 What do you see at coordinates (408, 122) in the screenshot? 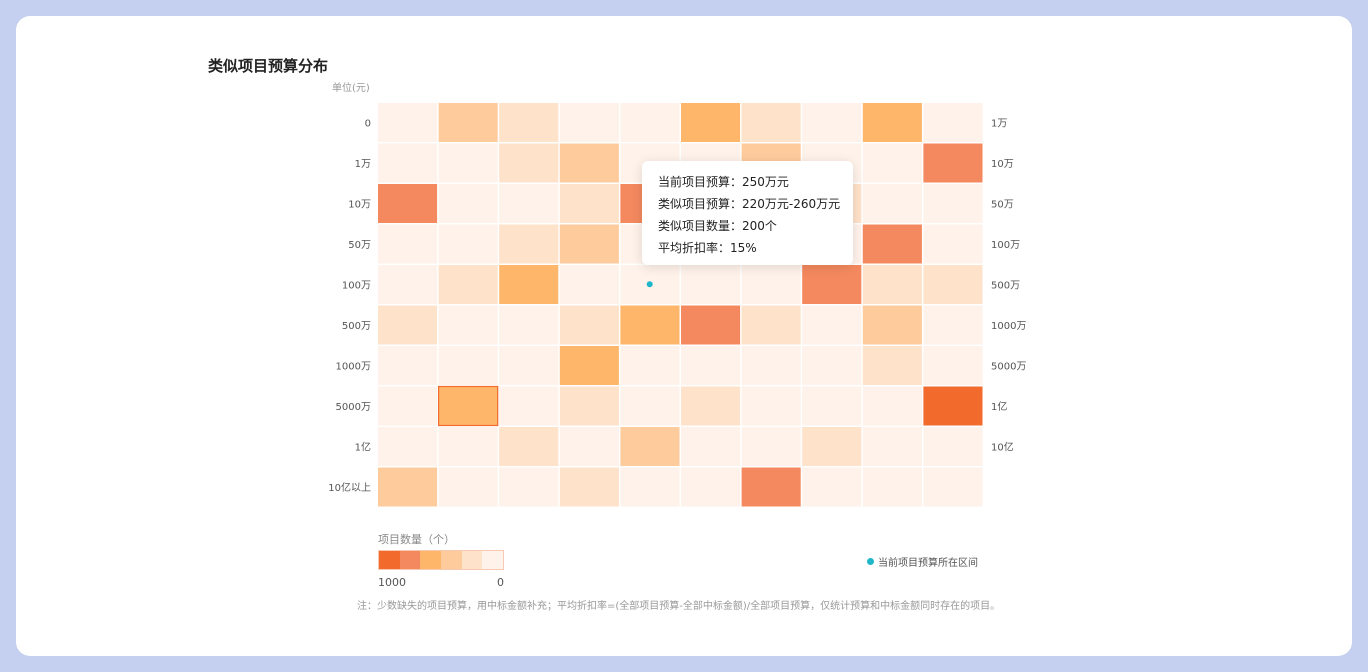
I see `heatmap-cell-r0-c0` at bounding box center [408, 122].